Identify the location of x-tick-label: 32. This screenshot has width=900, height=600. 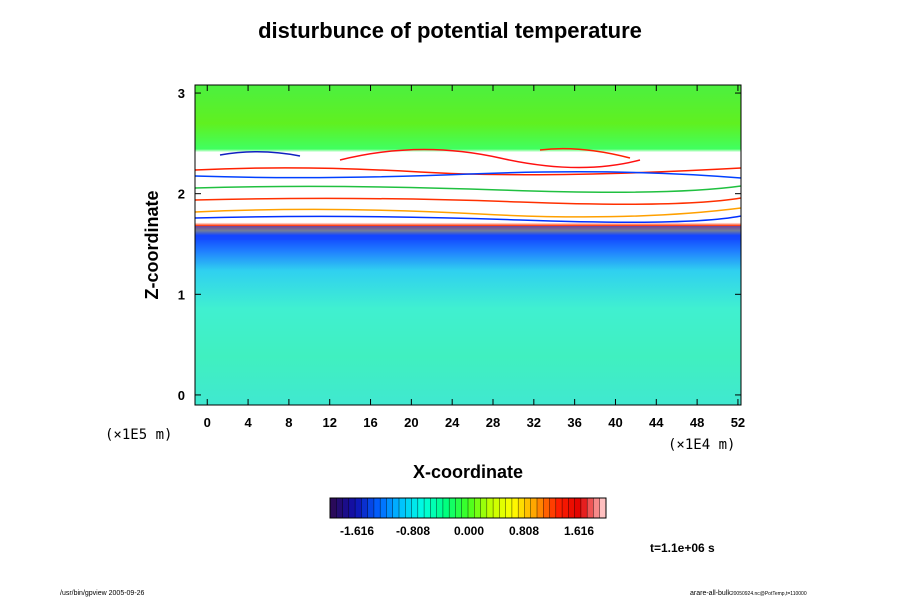
(534, 422).